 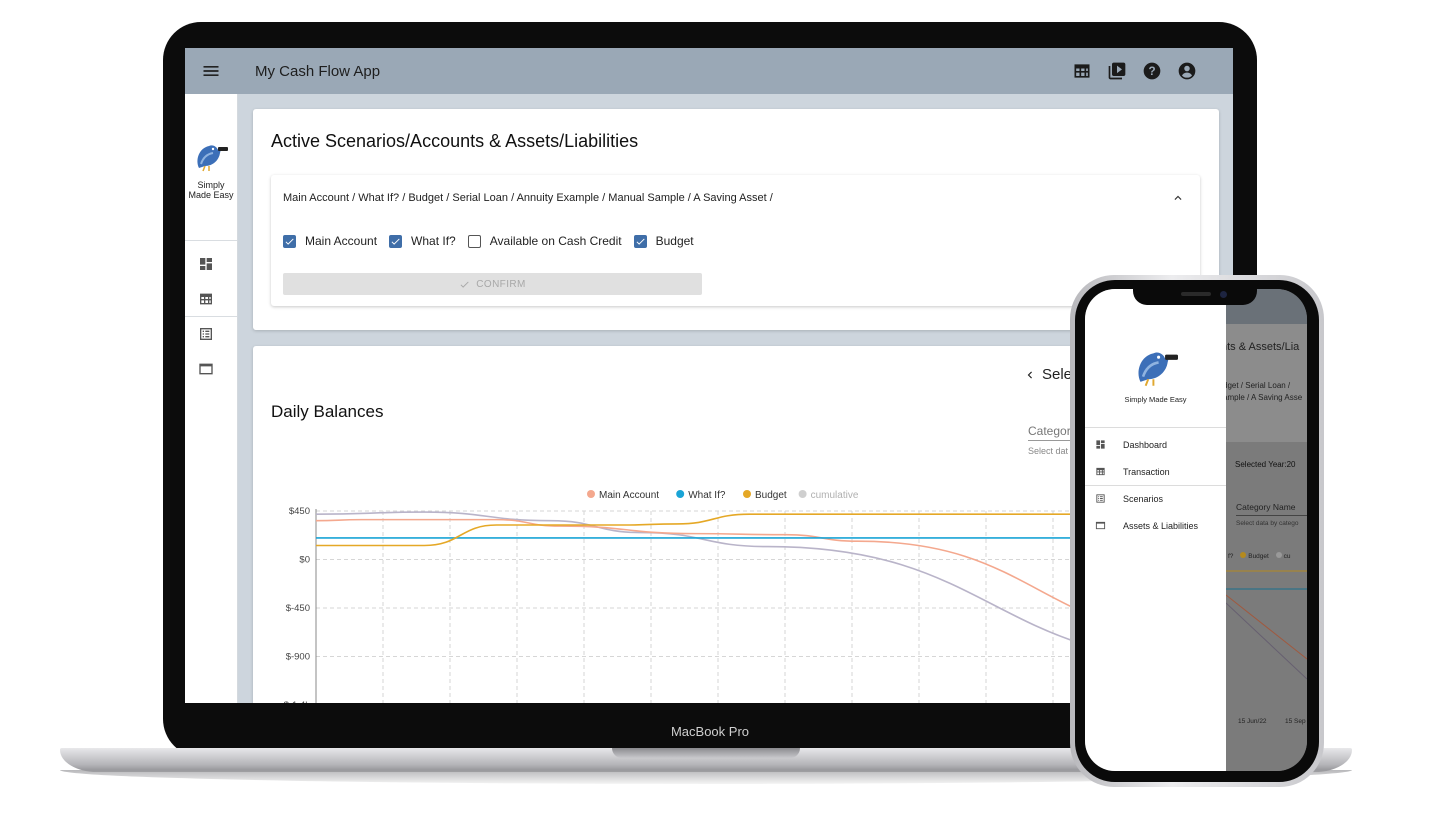 What do you see at coordinates (299, 511) in the screenshot?
I see `y-tick-label: $450` at bounding box center [299, 511].